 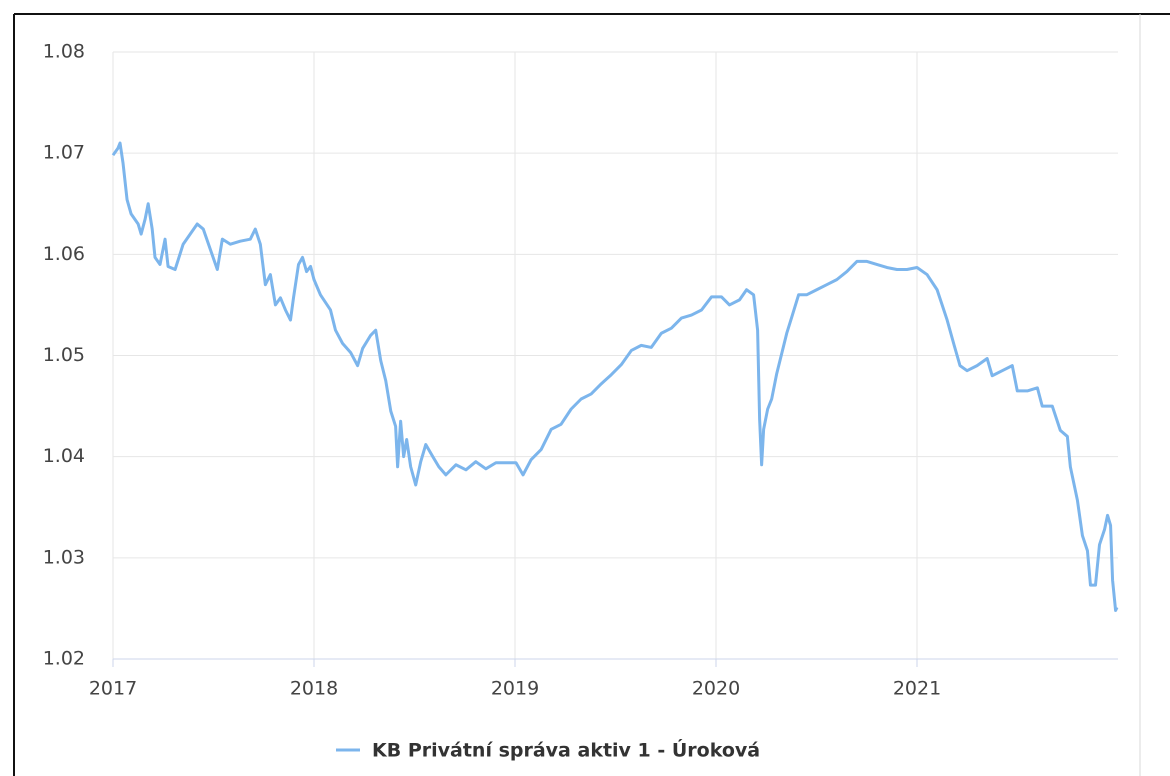 I want to click on y-tick-label: 1.04, so click(x=64, y=456).